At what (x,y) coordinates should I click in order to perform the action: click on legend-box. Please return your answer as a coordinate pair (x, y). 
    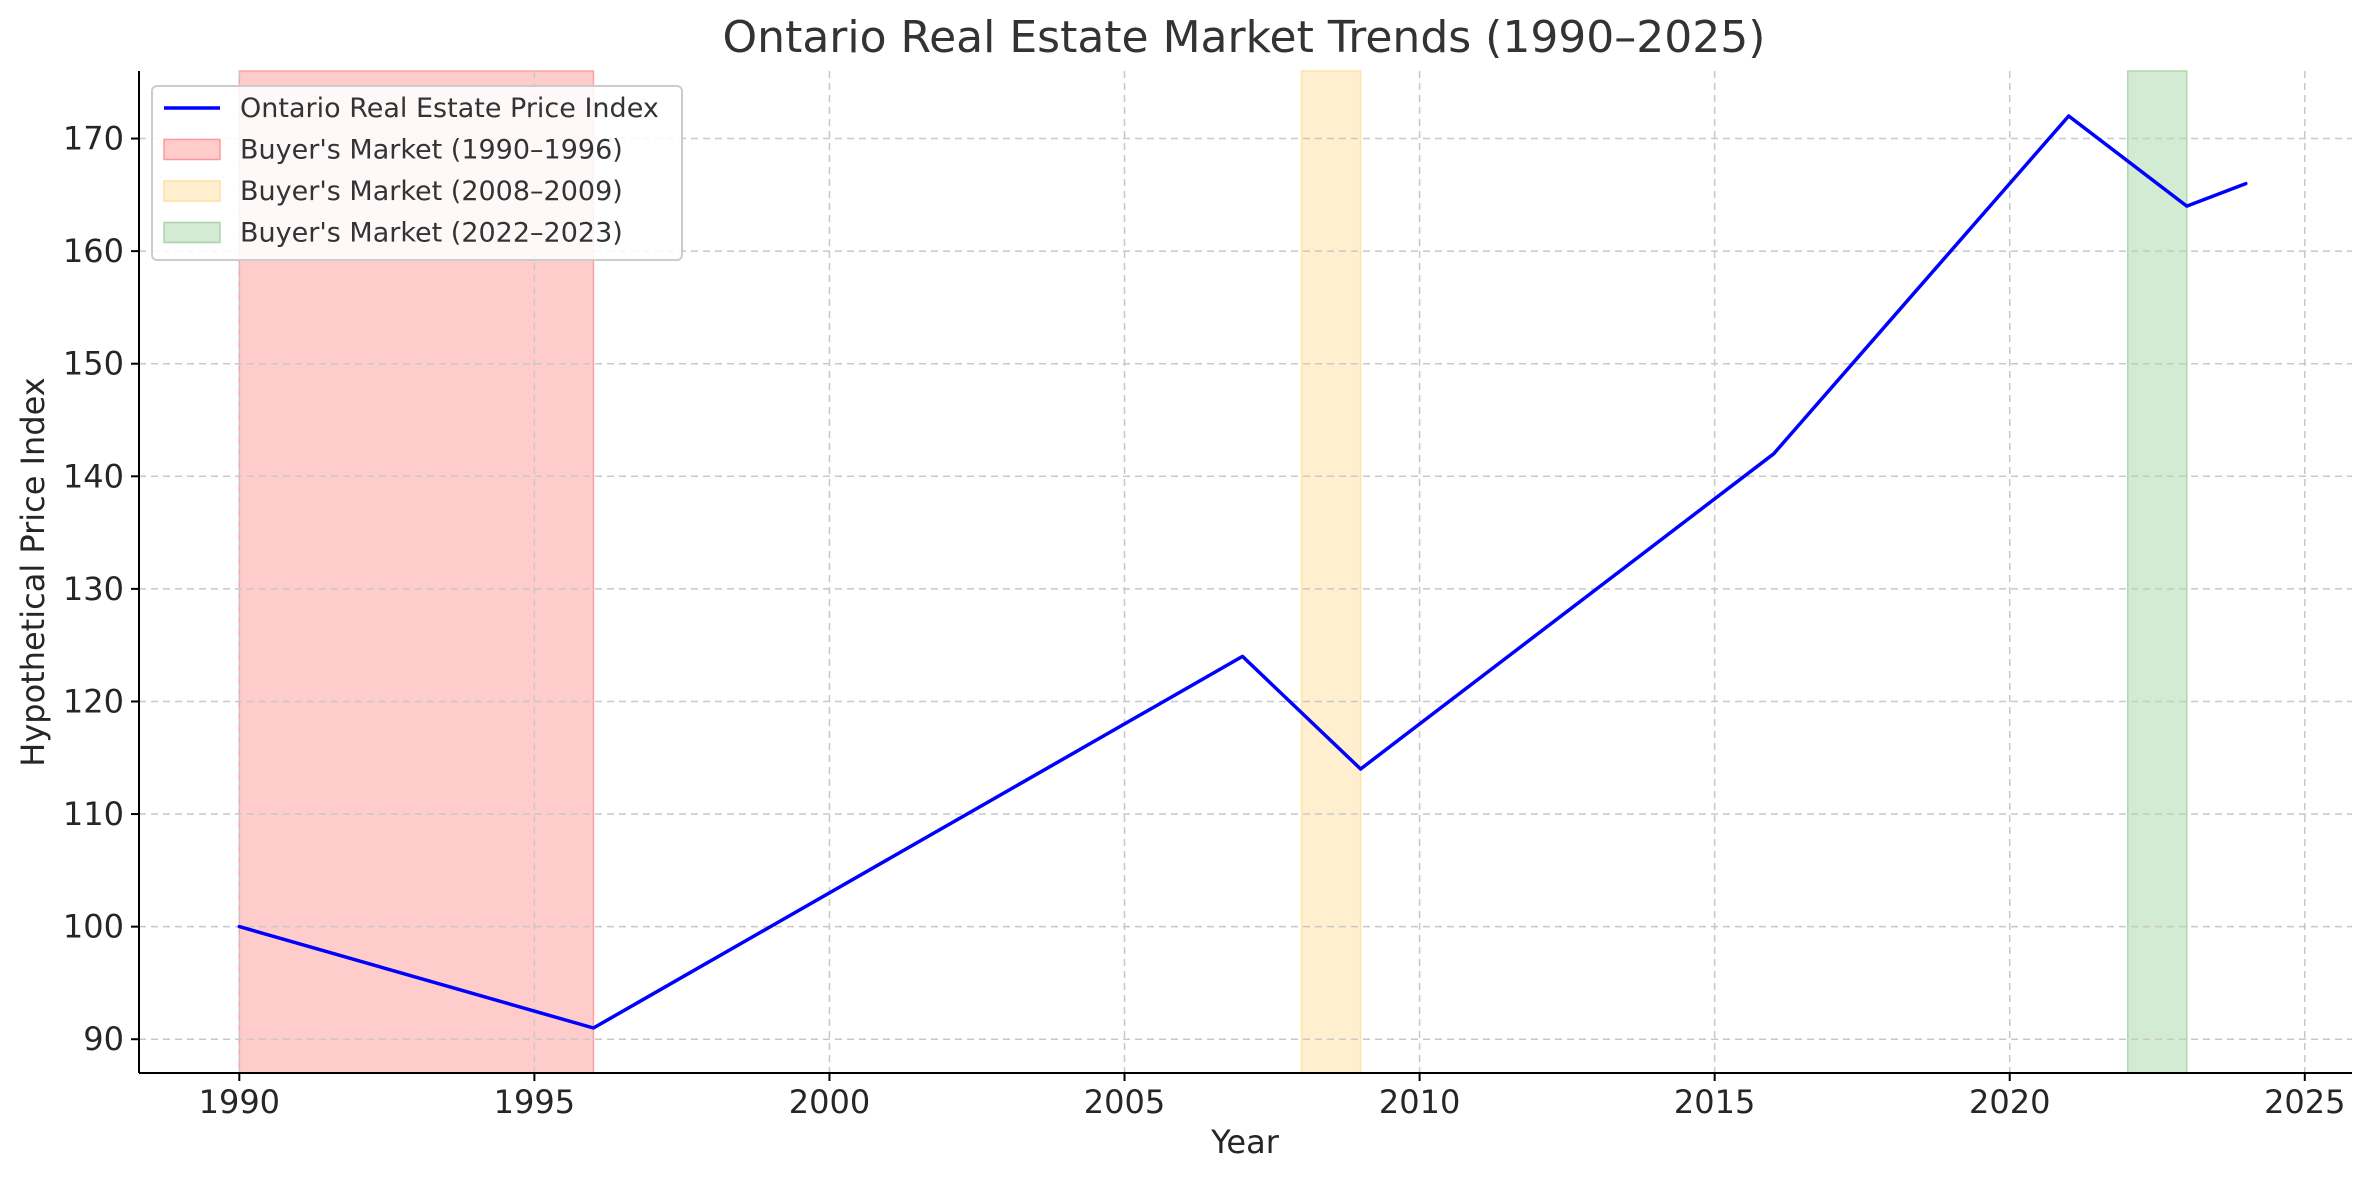
    Looking at the image, I should click on (417, 173).